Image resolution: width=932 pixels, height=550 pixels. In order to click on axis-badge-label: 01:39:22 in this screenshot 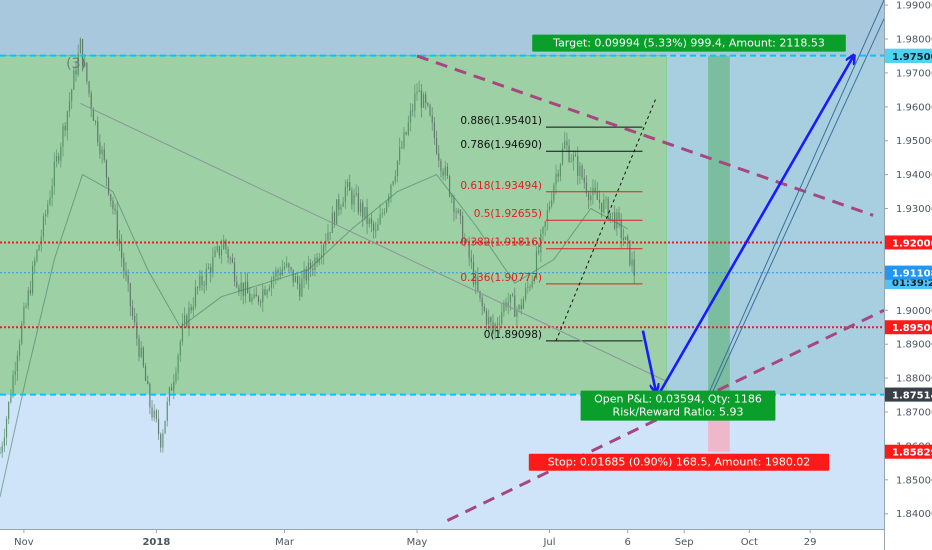, I will do `click(912, 283)`.